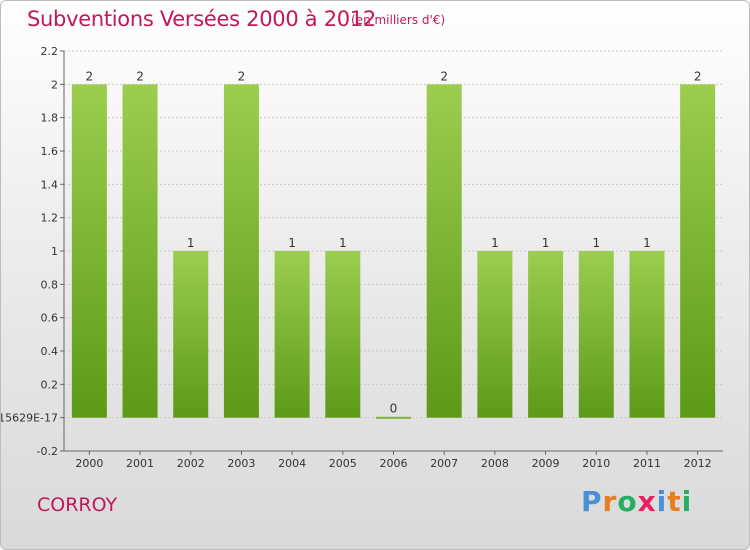  Describe the element at coordinates (191, 463) in the screenshot. I see `x-tick-label: 2002` at that location.